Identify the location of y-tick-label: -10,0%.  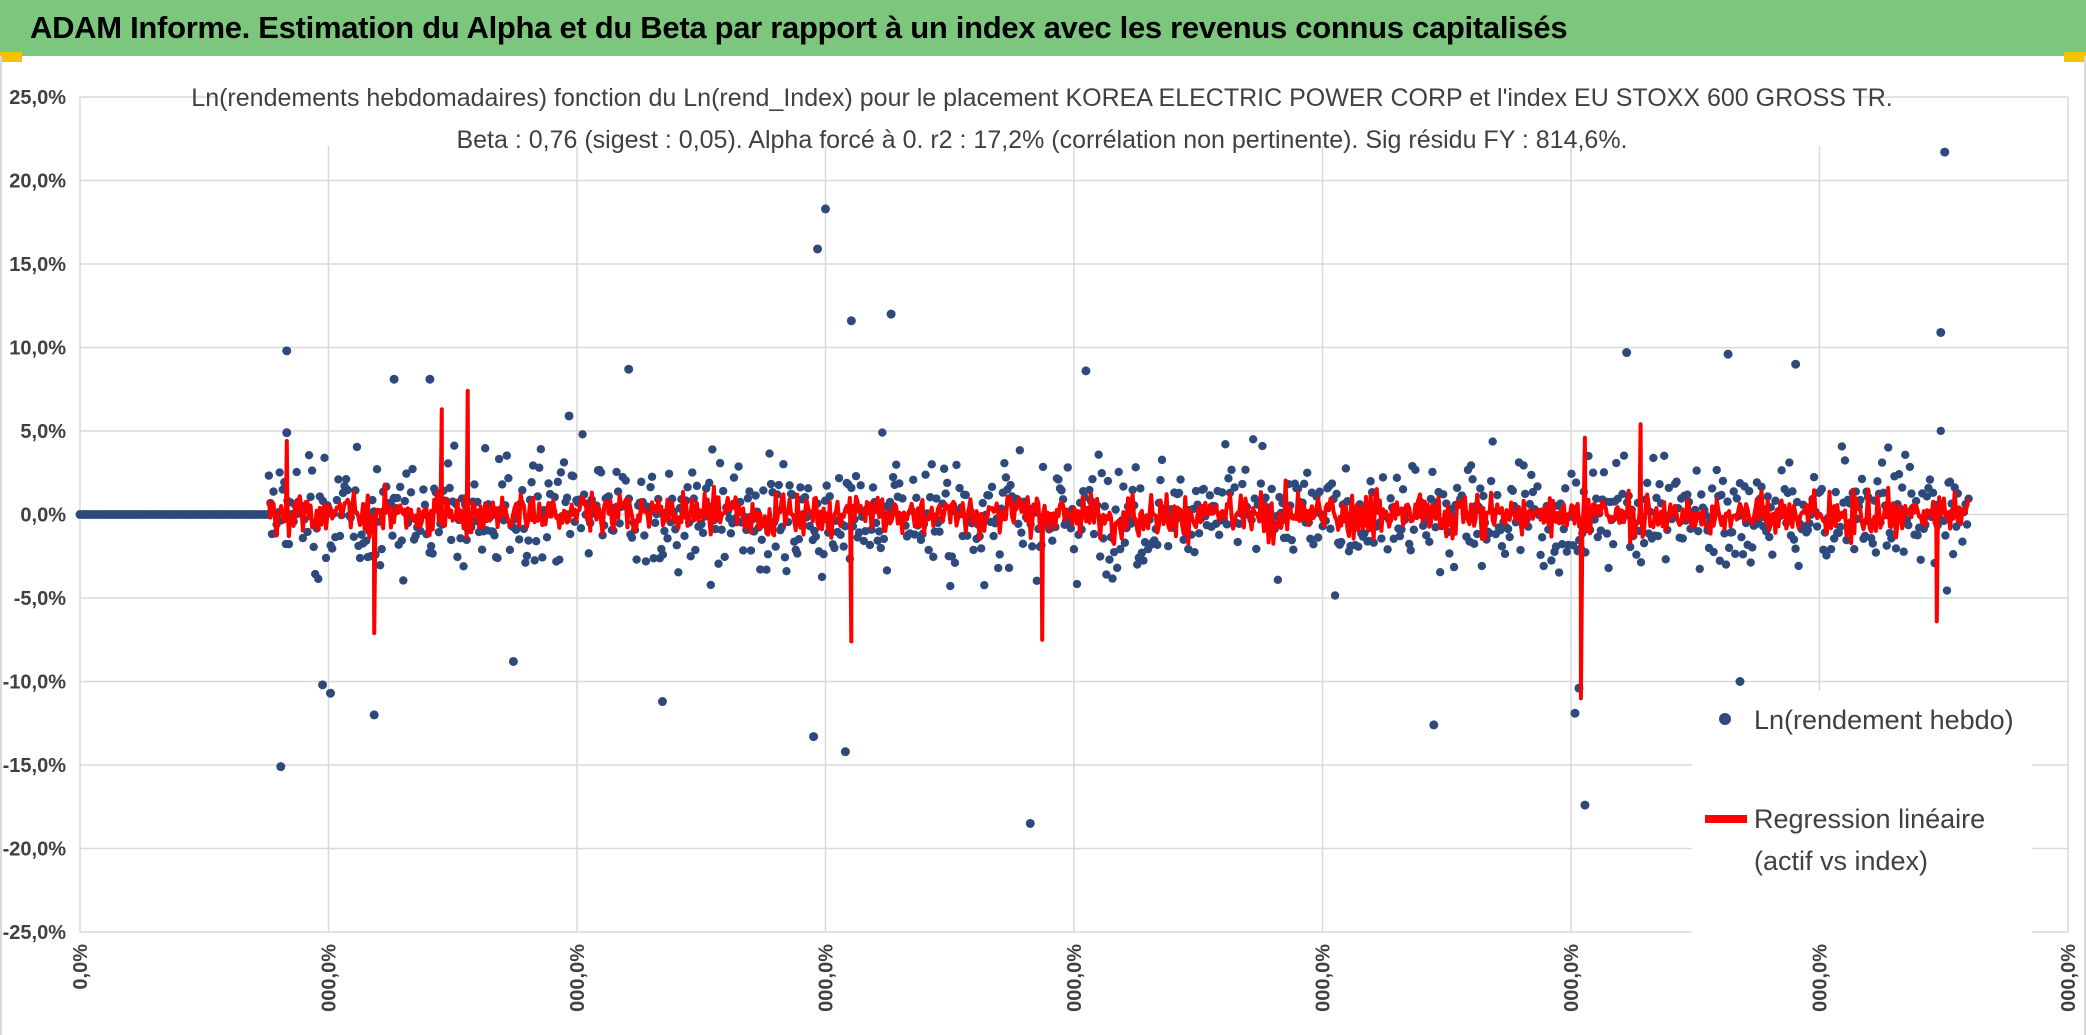
(35, 683).